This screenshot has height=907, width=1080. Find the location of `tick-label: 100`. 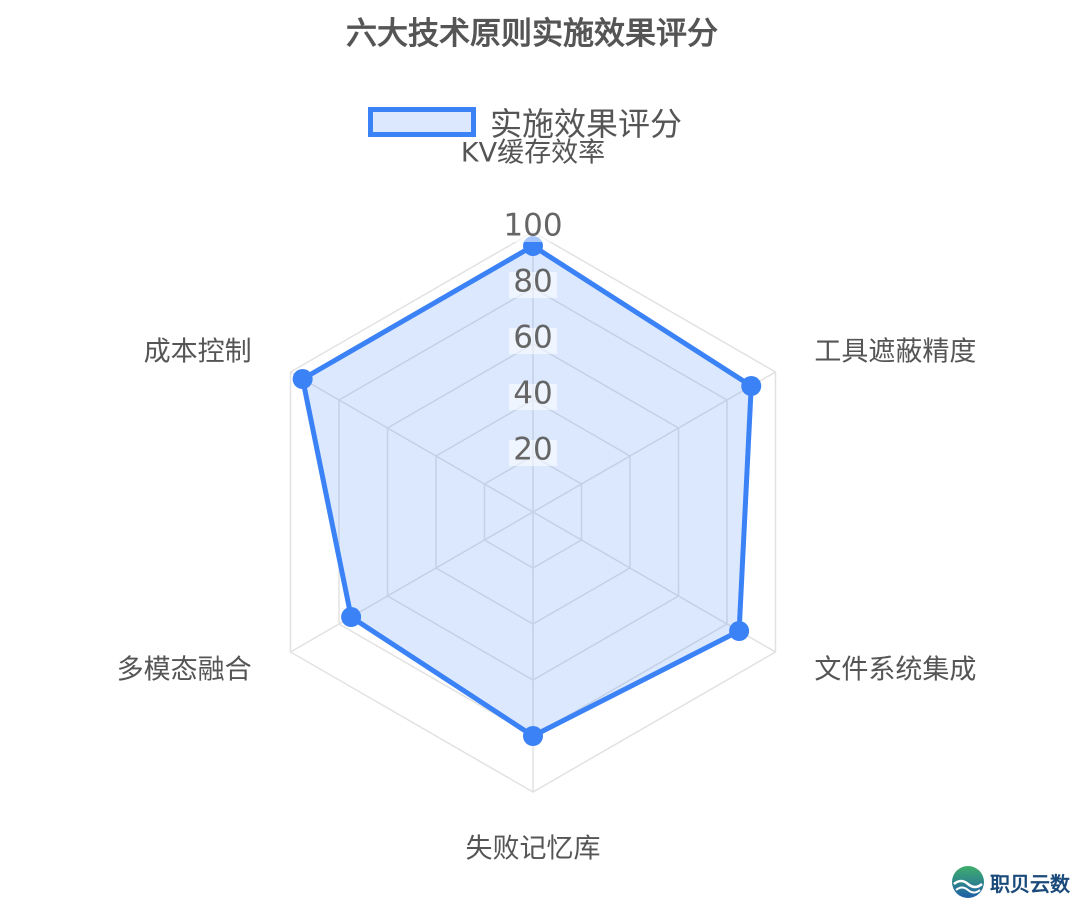

tick-label: 100 is located at coordinates (532, 226).